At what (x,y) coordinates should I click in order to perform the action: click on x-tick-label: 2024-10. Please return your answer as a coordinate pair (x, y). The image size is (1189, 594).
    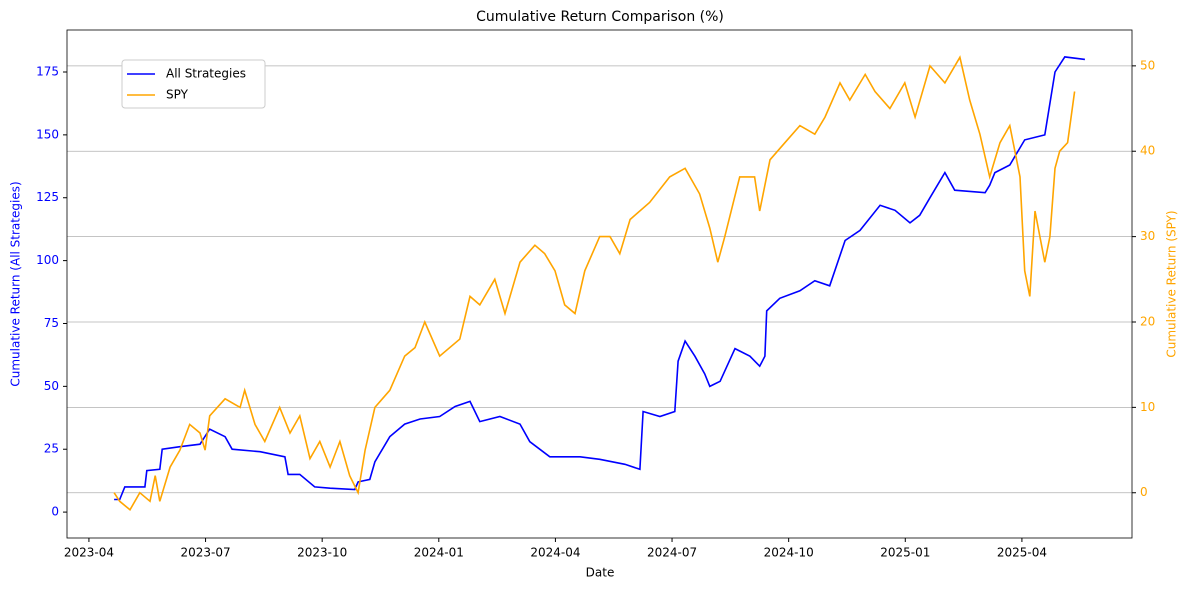
    Looking at the image, I should click on (789, 553).